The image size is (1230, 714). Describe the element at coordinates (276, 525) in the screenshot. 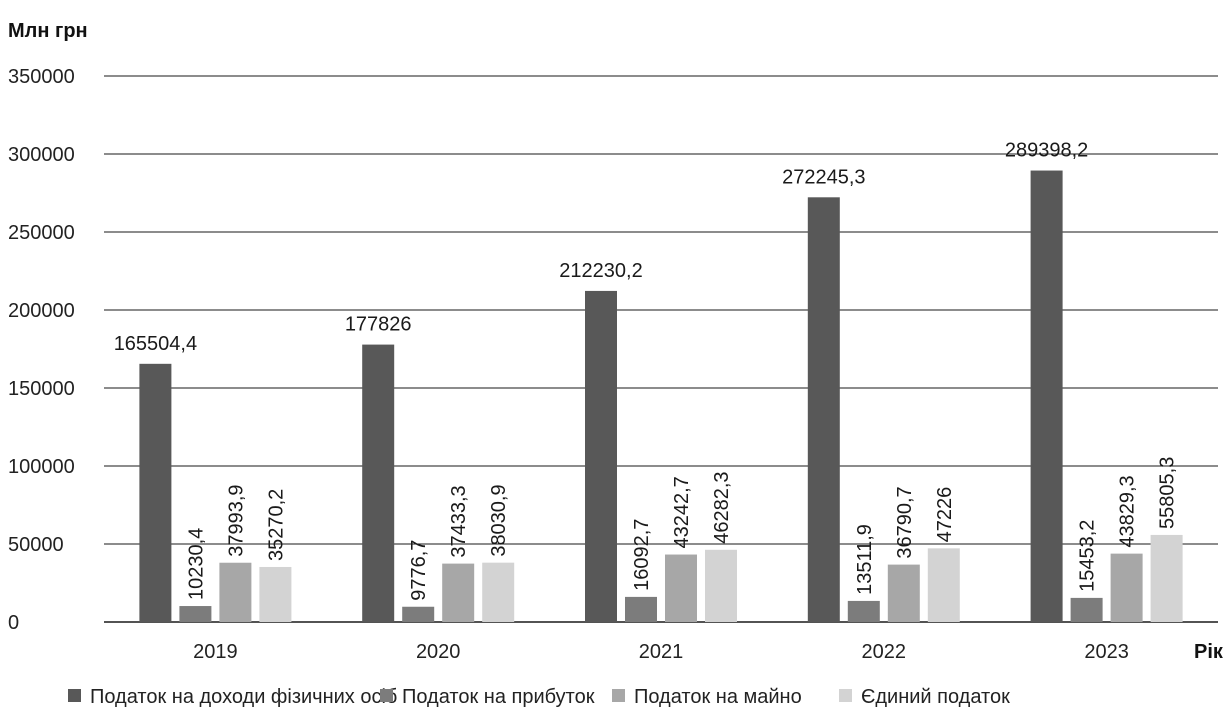

I see `data-label: 35270,2` at that location.